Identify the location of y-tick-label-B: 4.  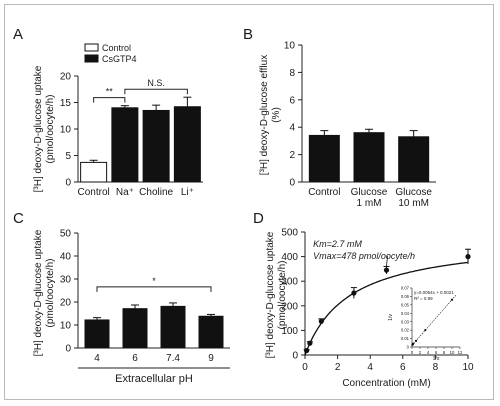
(292, 128).